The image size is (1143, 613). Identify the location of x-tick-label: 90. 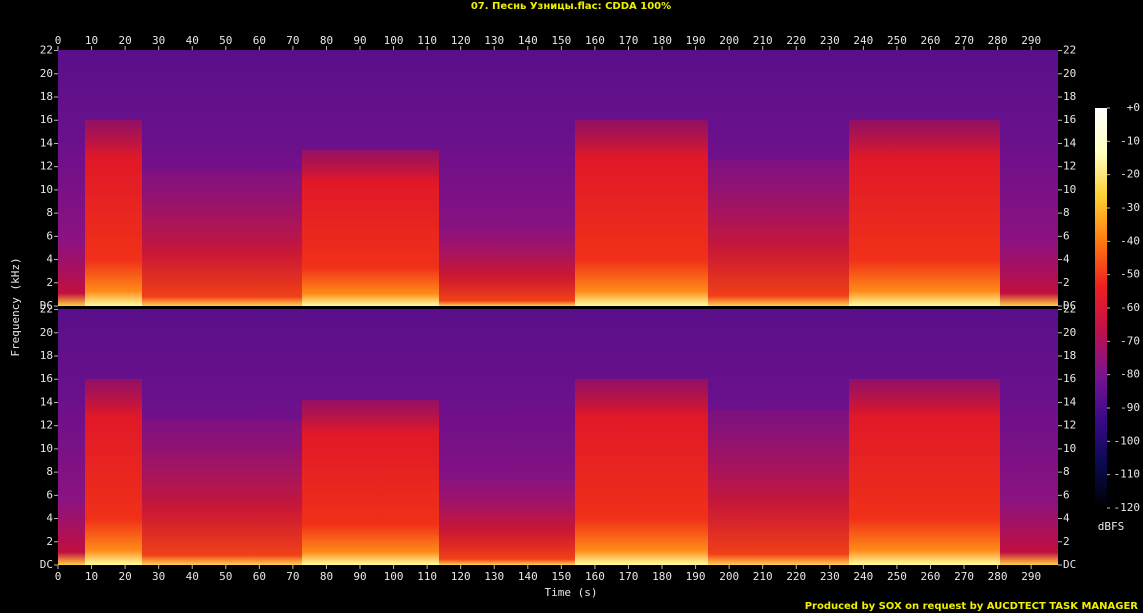
(359, 40).